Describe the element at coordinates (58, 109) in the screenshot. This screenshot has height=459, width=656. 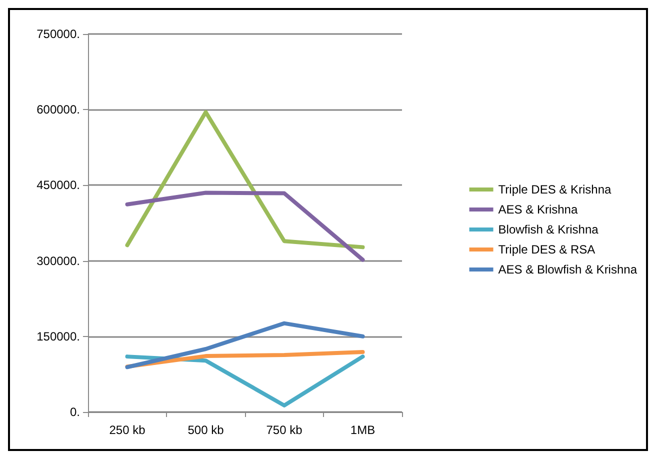
I see `y-tick-label: 600000.` at that location.